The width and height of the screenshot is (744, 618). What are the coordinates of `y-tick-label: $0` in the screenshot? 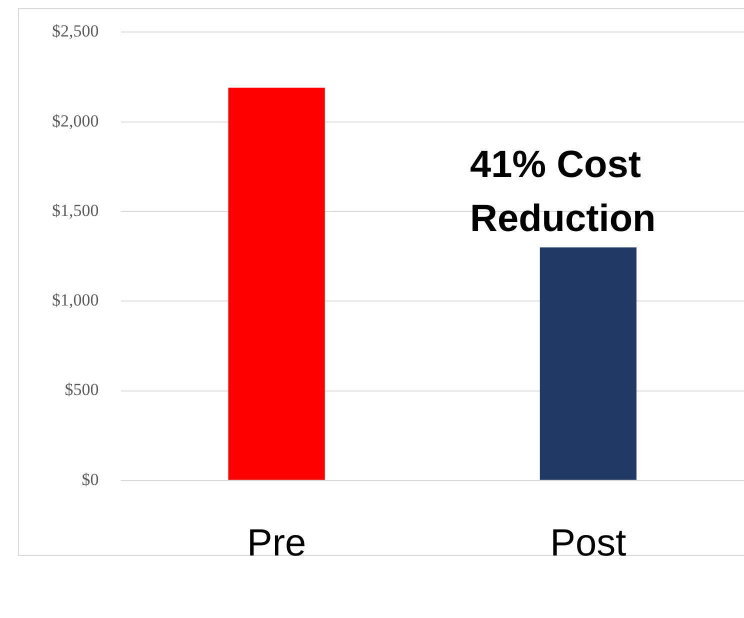 It's located at (90, 479).